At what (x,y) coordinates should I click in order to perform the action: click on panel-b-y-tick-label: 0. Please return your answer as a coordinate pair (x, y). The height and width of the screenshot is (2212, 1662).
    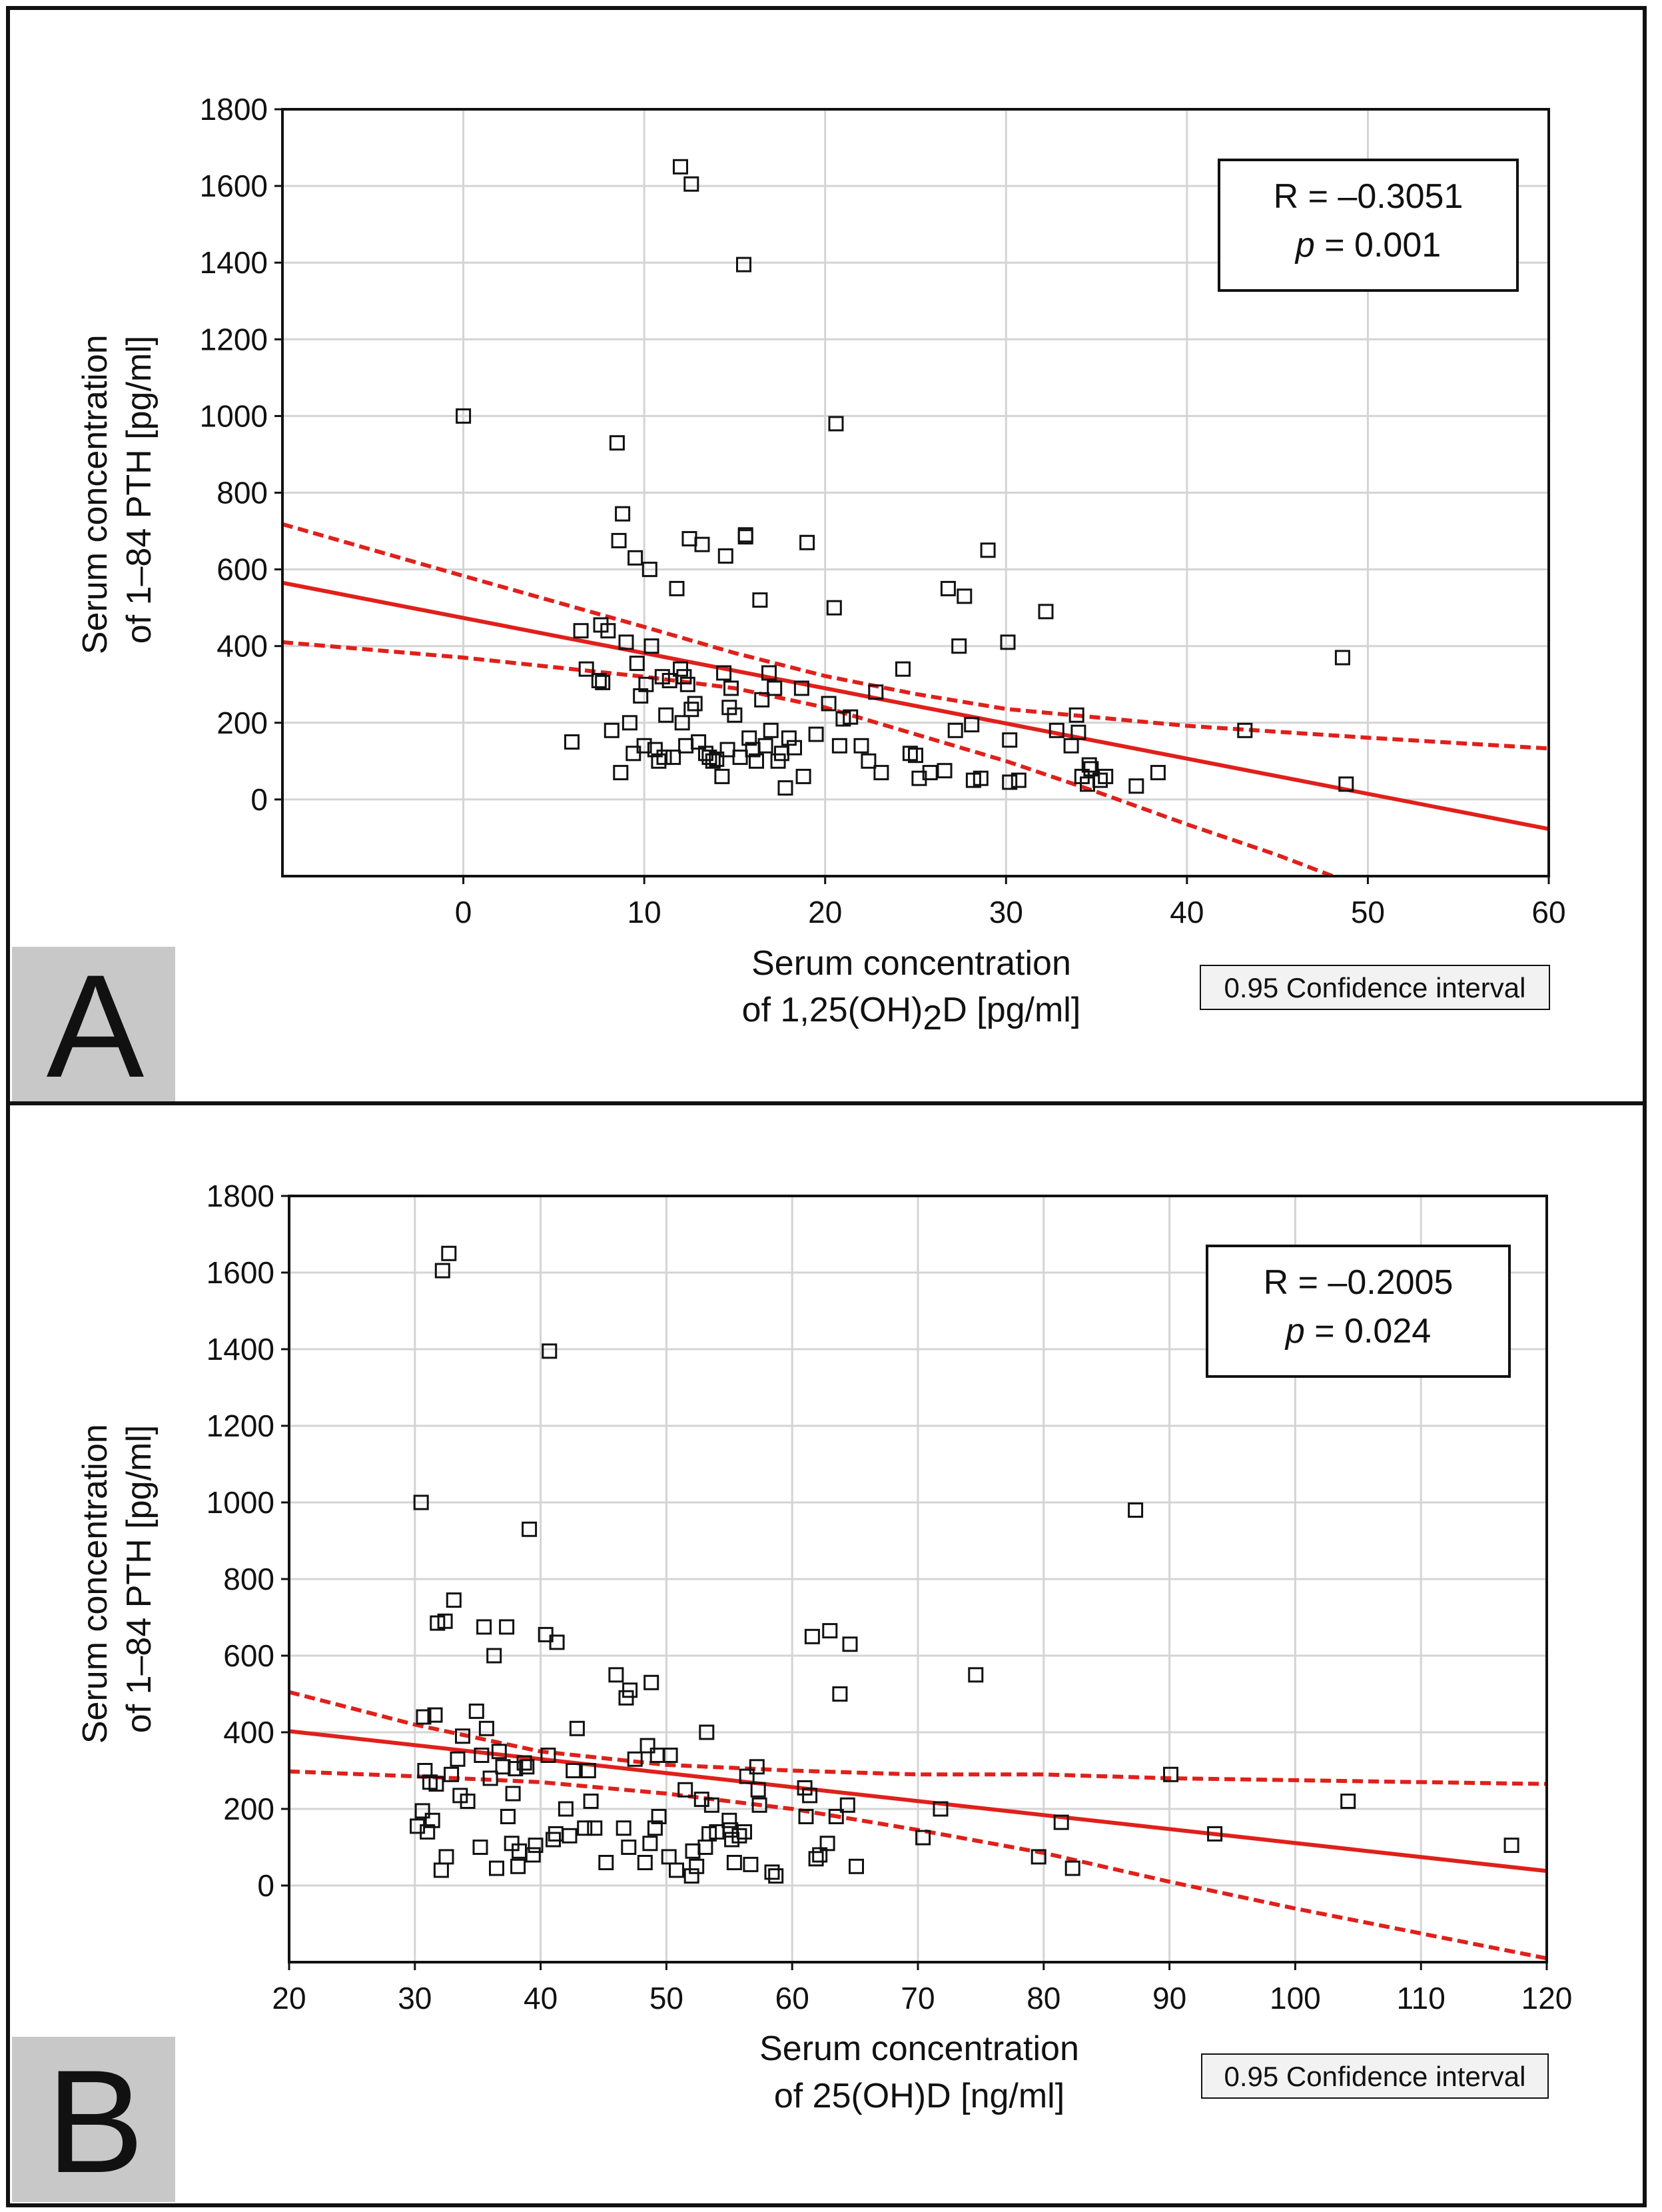
    Looking at the image, I should click on (266, 1885).